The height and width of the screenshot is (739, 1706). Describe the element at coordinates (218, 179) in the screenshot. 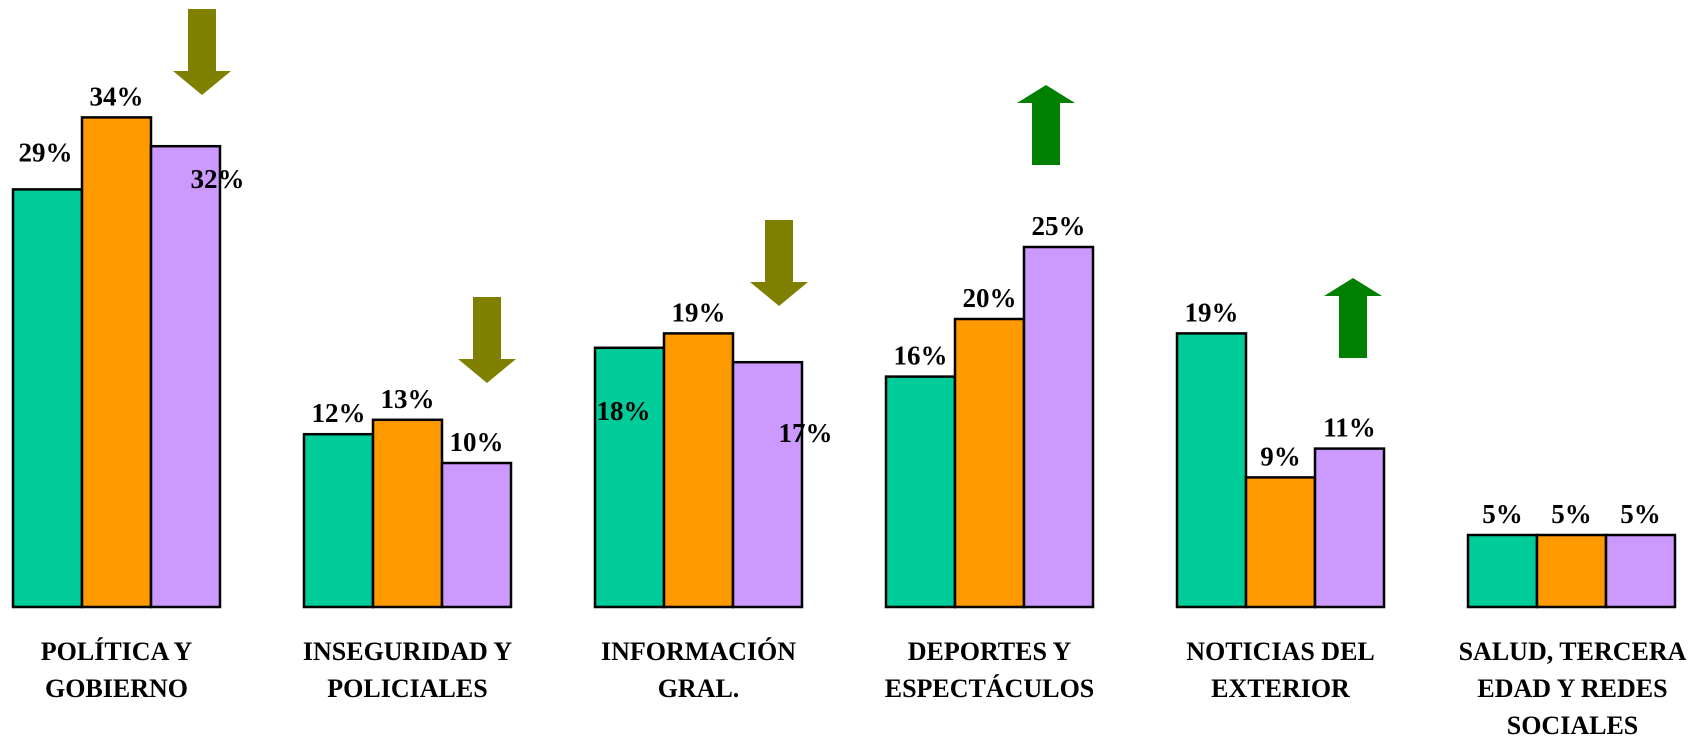

I see `value-label-s3-c1: 32%` at that location.